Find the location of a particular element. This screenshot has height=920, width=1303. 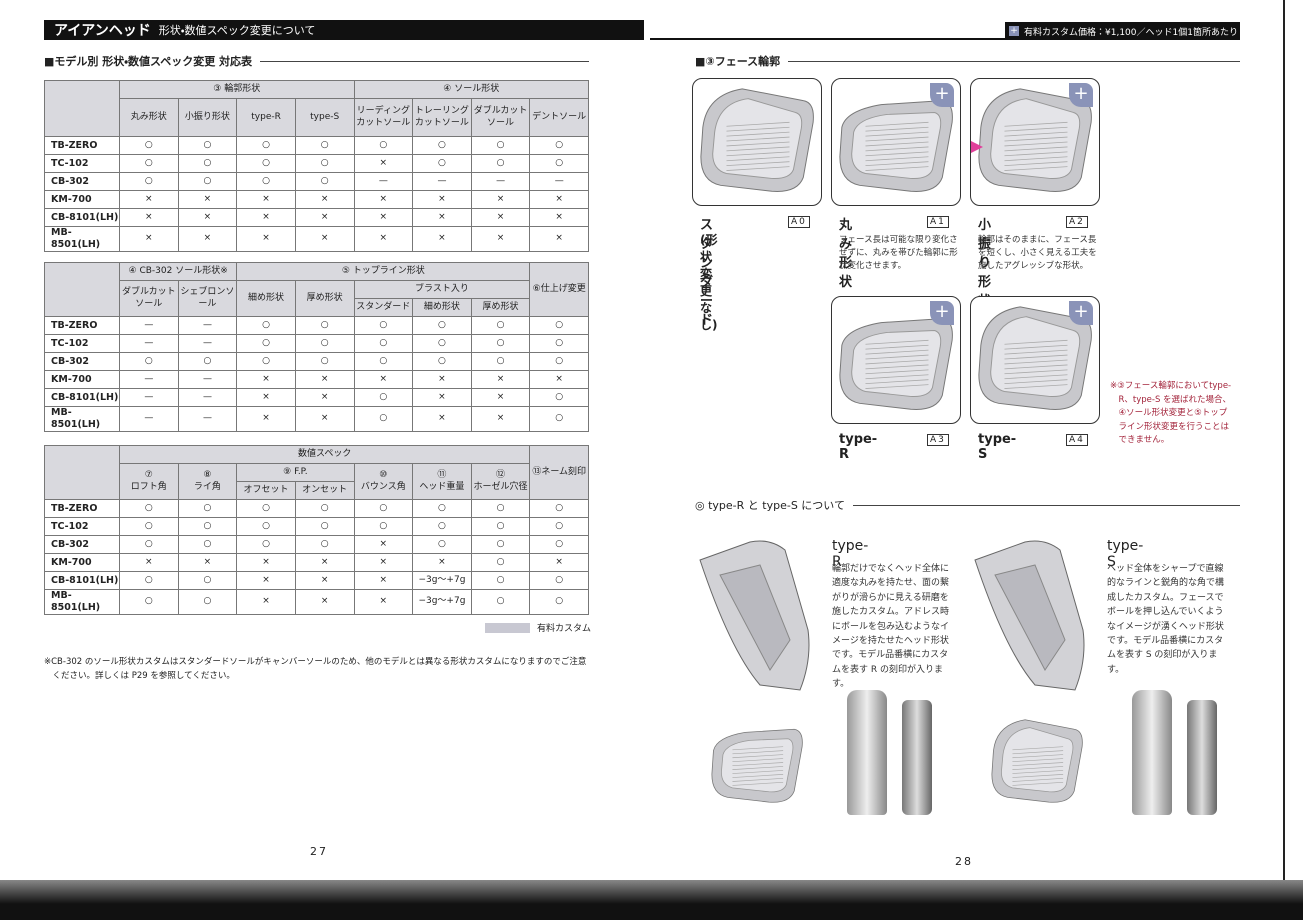

text: ホーゼル穴径 is located at coordinates (500, 486).